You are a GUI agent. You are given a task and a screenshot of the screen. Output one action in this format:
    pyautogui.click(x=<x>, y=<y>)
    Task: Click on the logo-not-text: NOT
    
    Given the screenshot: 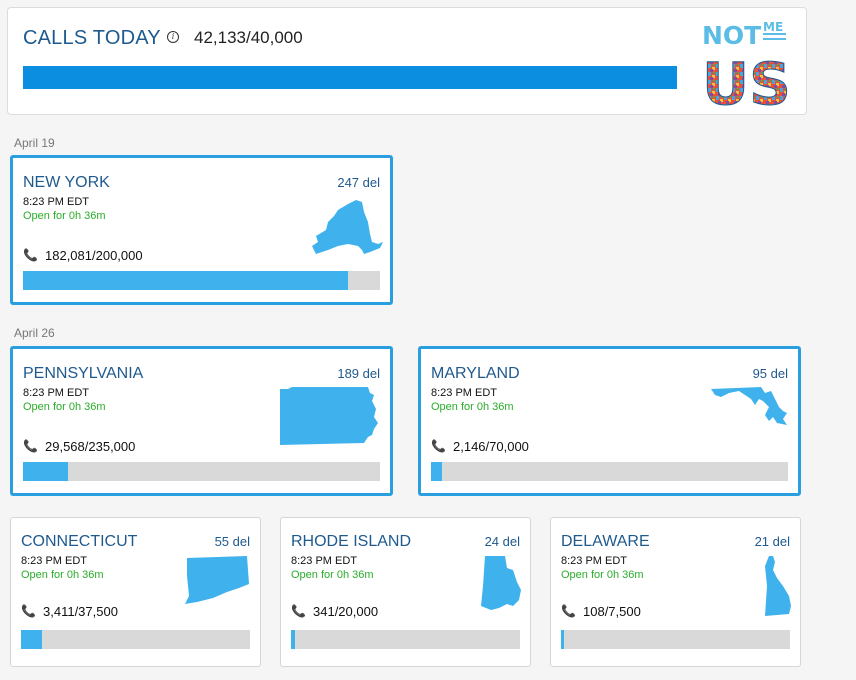 What is the action you would take?
    pyautogui.click(x=731, y=35)
    